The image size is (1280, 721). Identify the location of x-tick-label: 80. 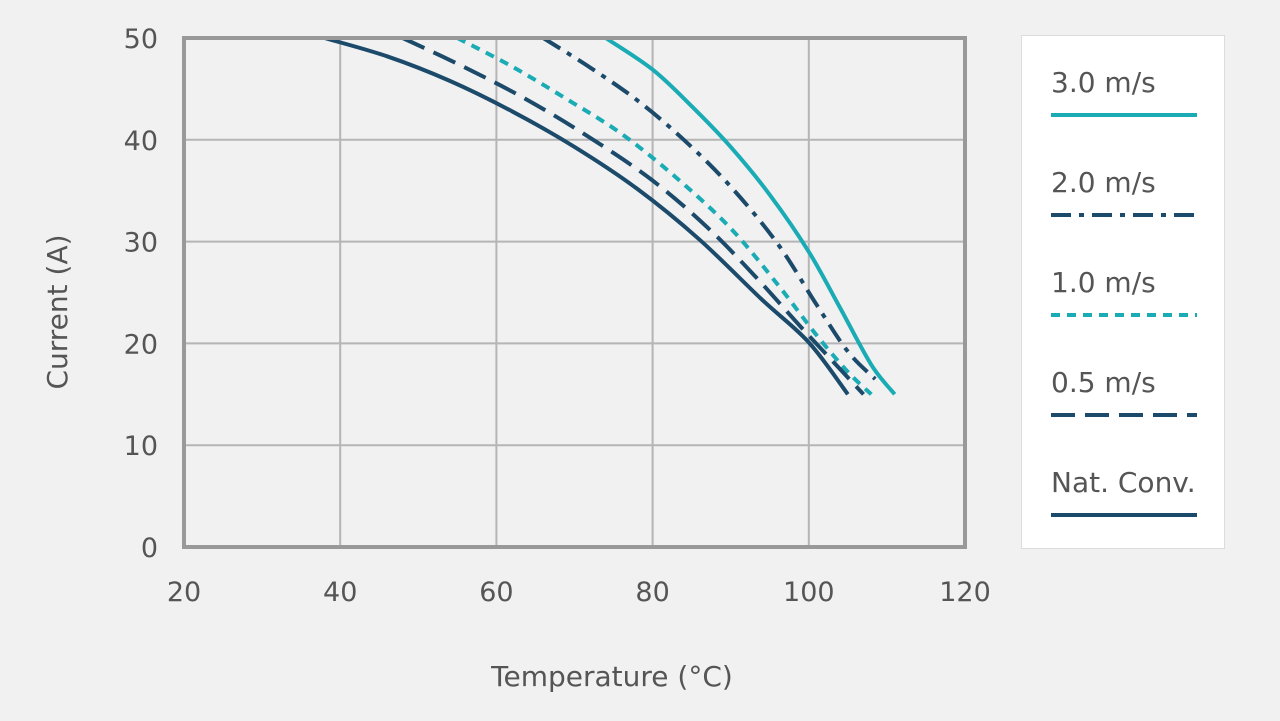
(652, 592).